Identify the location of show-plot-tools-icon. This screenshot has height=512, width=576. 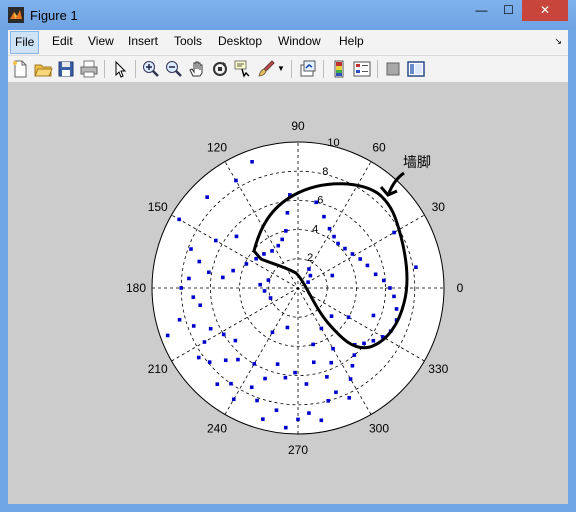
(416, 69).